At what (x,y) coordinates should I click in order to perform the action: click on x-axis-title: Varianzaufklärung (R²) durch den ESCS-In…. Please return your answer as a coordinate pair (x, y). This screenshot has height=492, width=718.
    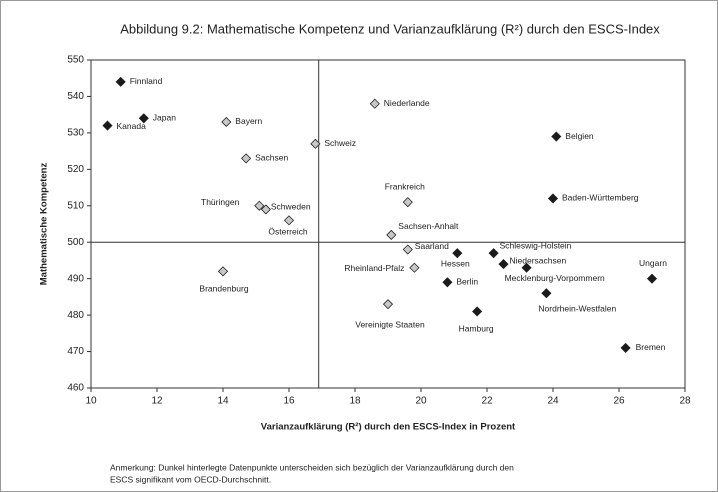
    Looking at the image, I should click on (388, 427).